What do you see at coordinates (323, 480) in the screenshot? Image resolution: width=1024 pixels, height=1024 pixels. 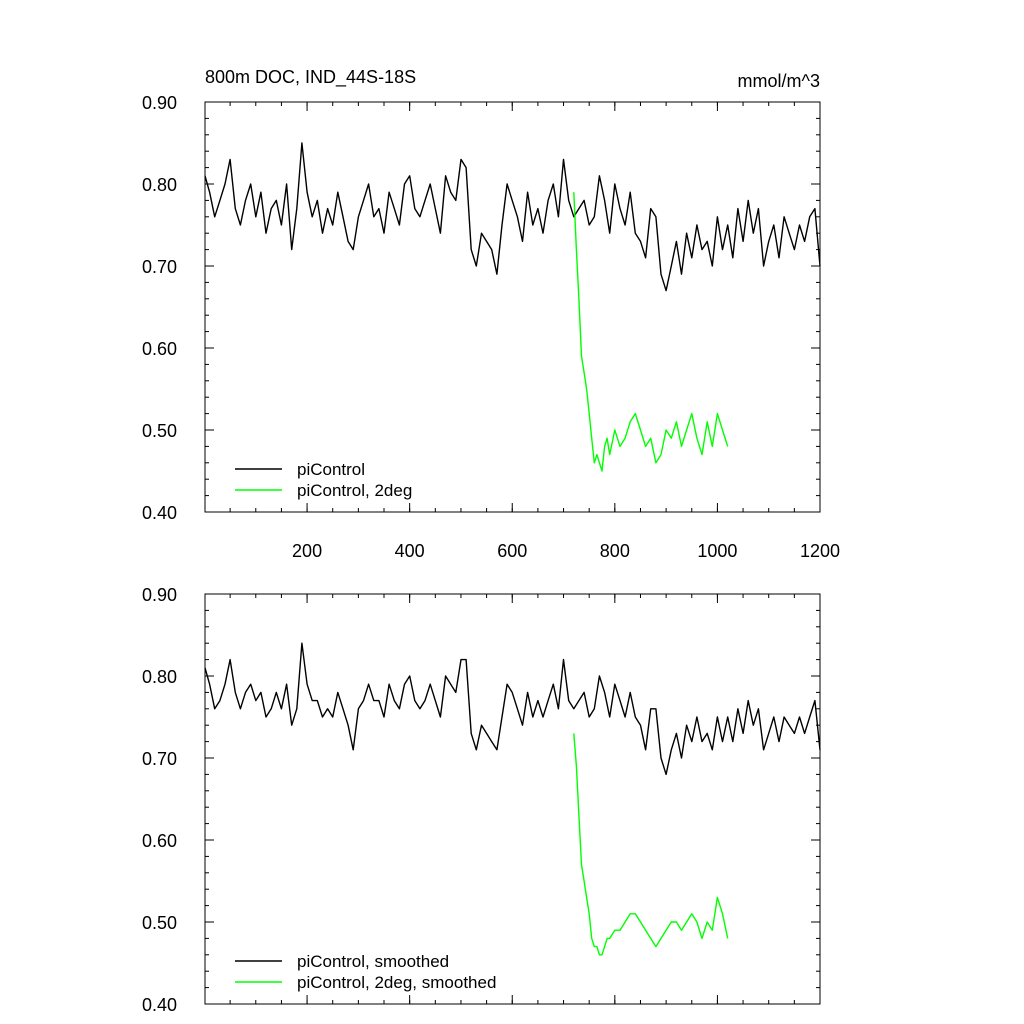 I see `legend: piControl piControl, 2deg` at bounding box center [323, 480].